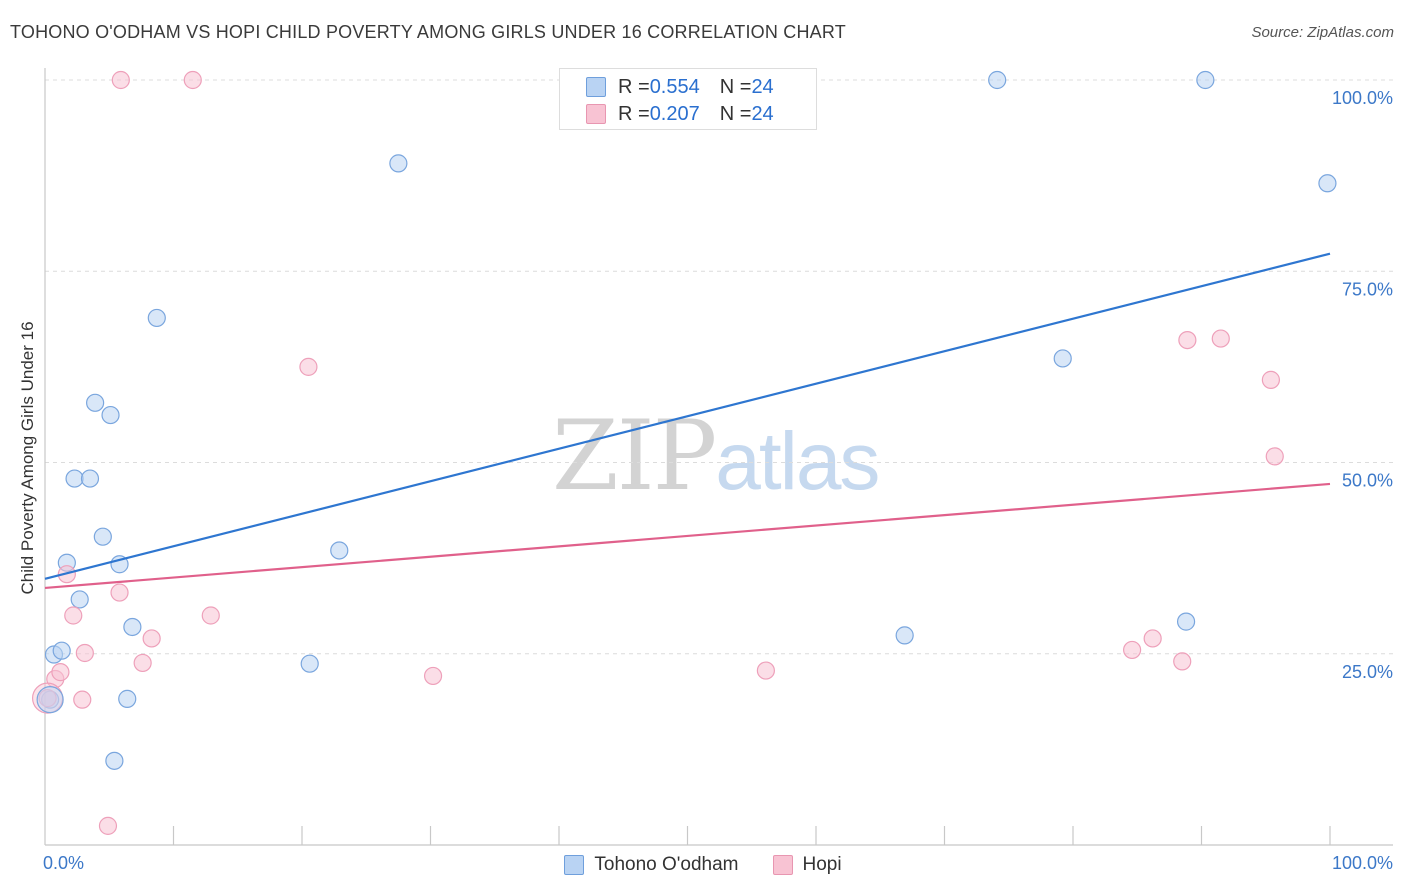 Image resolution: width=1406 pixels, height=892 pixels. I want to click on y-tick-label: 100.0%, so click(1362, 98).